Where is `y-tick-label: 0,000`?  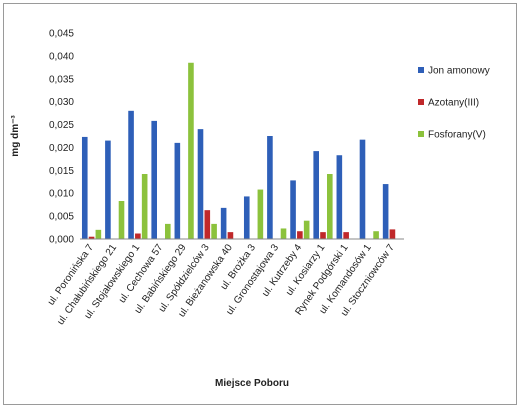
y-tick-label: 0,000 is located at coordinates (61, 240).